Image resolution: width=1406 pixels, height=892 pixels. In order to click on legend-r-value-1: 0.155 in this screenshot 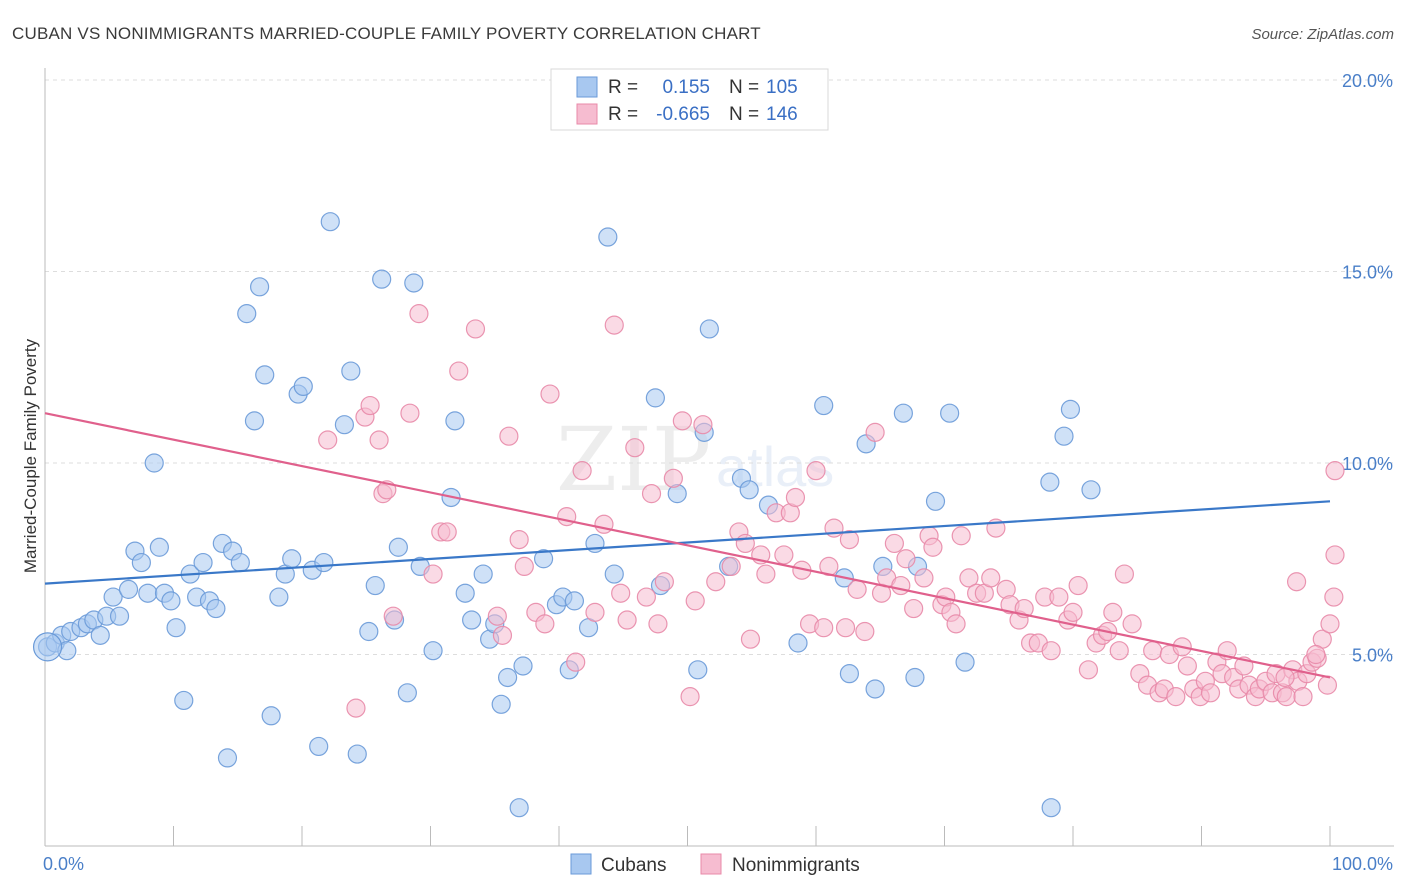, I will do `click(686, 87)`.